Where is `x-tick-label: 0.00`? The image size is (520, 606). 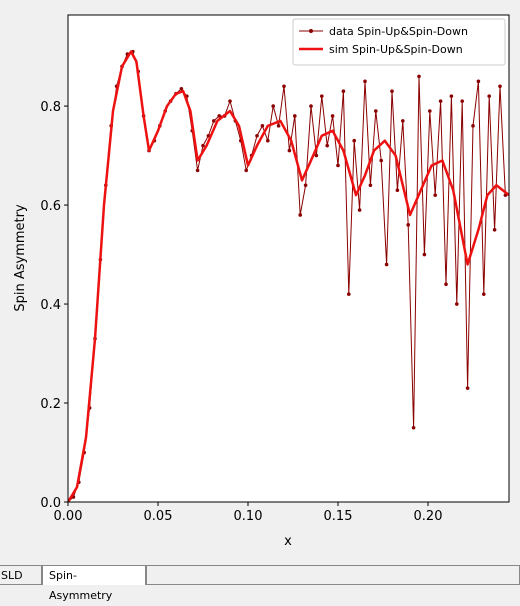 x-tick-label: 0.00 is located at coordinates (68, 516).